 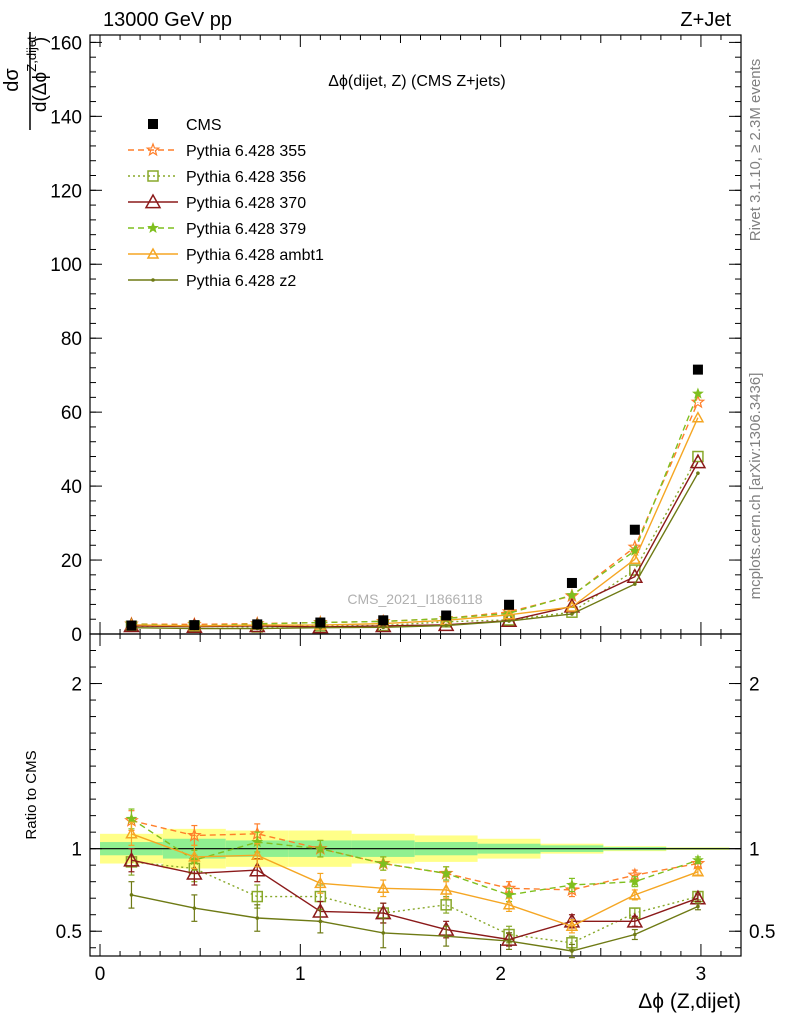 I want to click on ratio-y-tick-label: 1, so click(x=76, y=850).